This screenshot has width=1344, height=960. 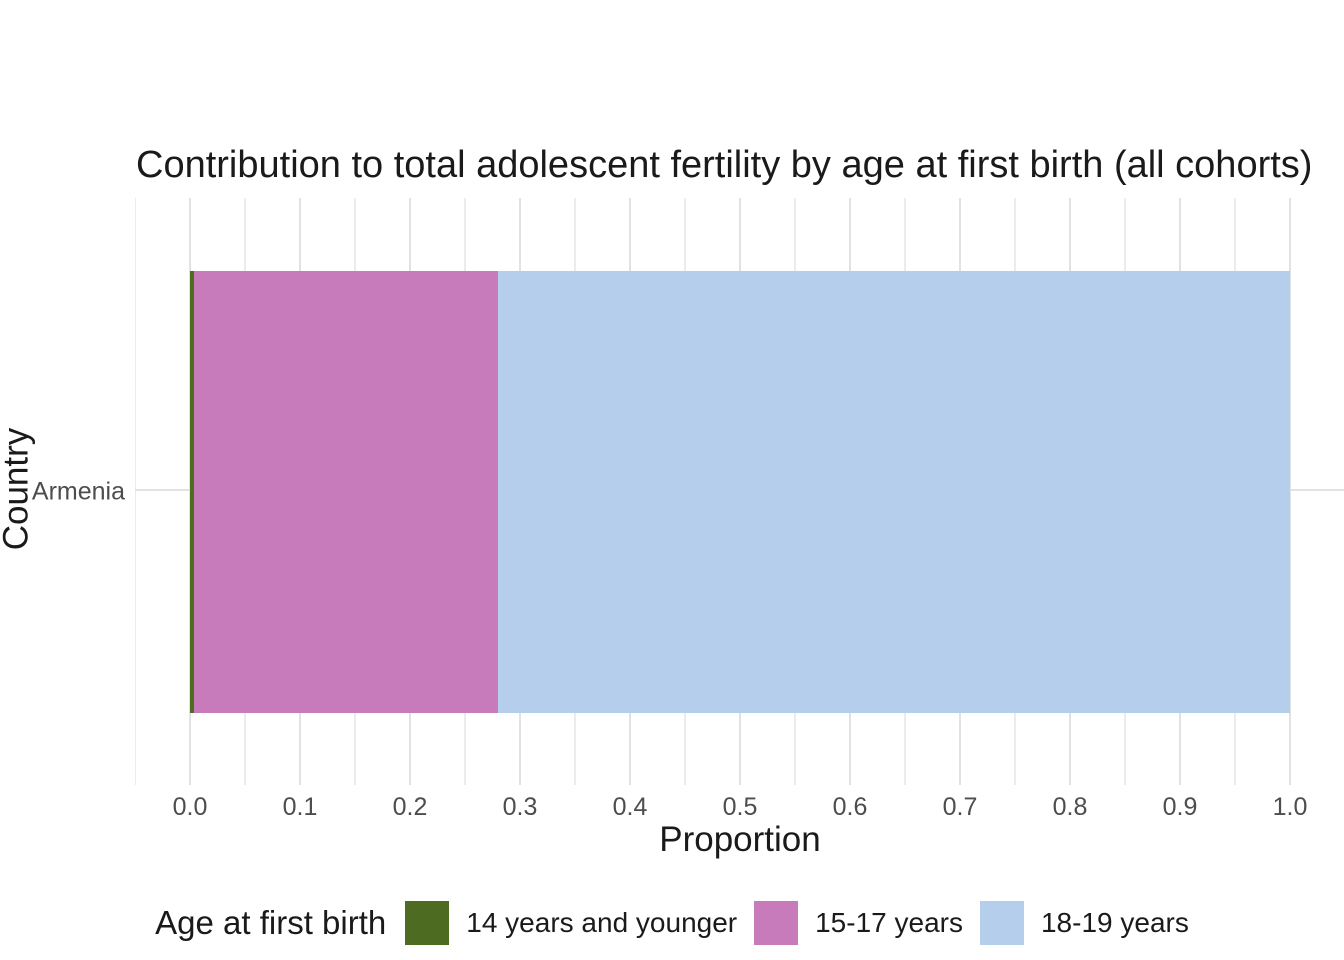 What do you see at coordinates (1070, 807) in the screenshot?
I see `x-tick-label: 0.8` at bounding box center [1070, 807].